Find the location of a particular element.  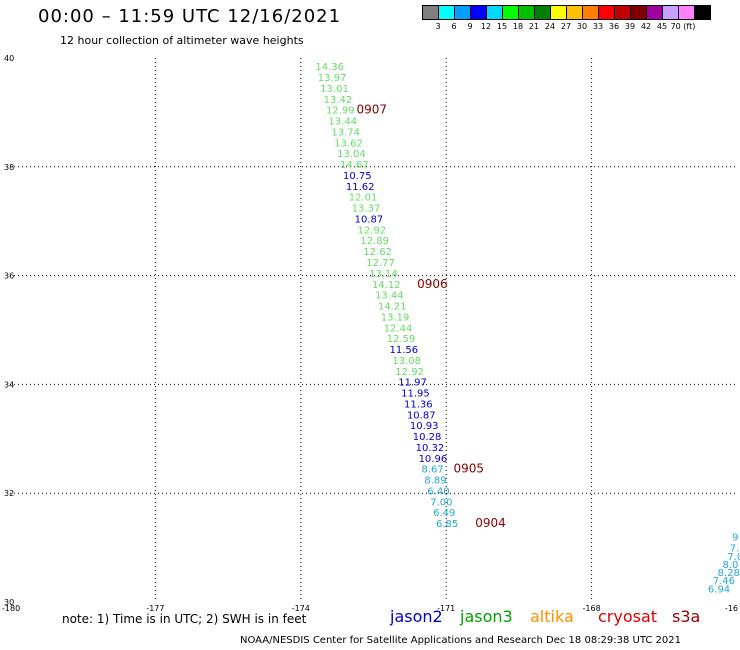

wave-height-label: 14.67 is located at coordinates (354, 165).